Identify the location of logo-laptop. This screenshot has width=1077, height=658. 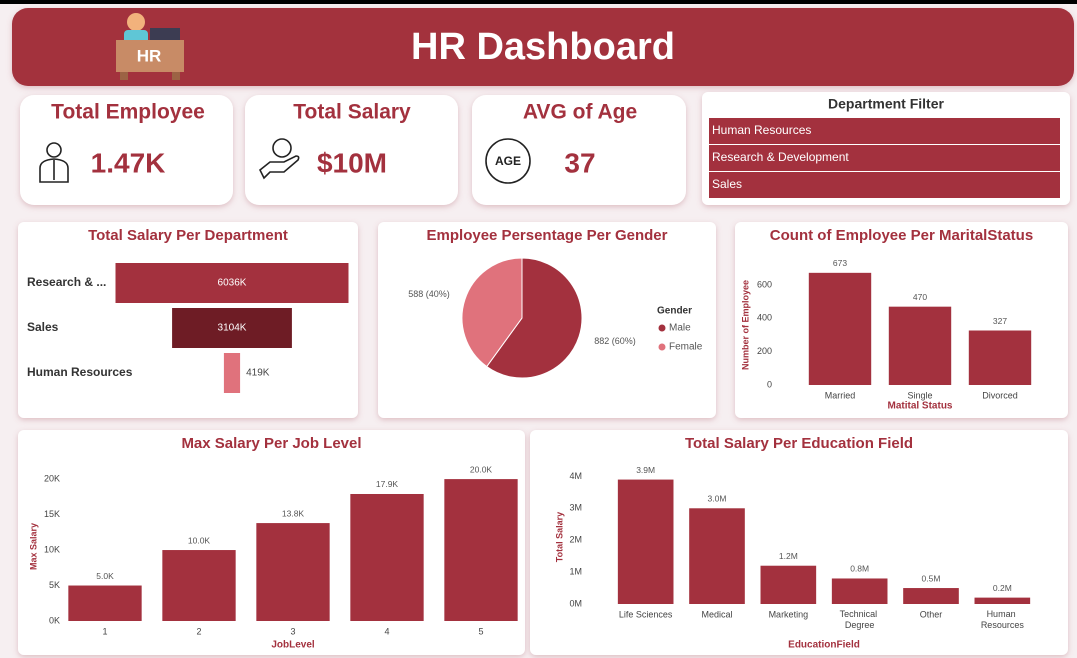
(165, 35).